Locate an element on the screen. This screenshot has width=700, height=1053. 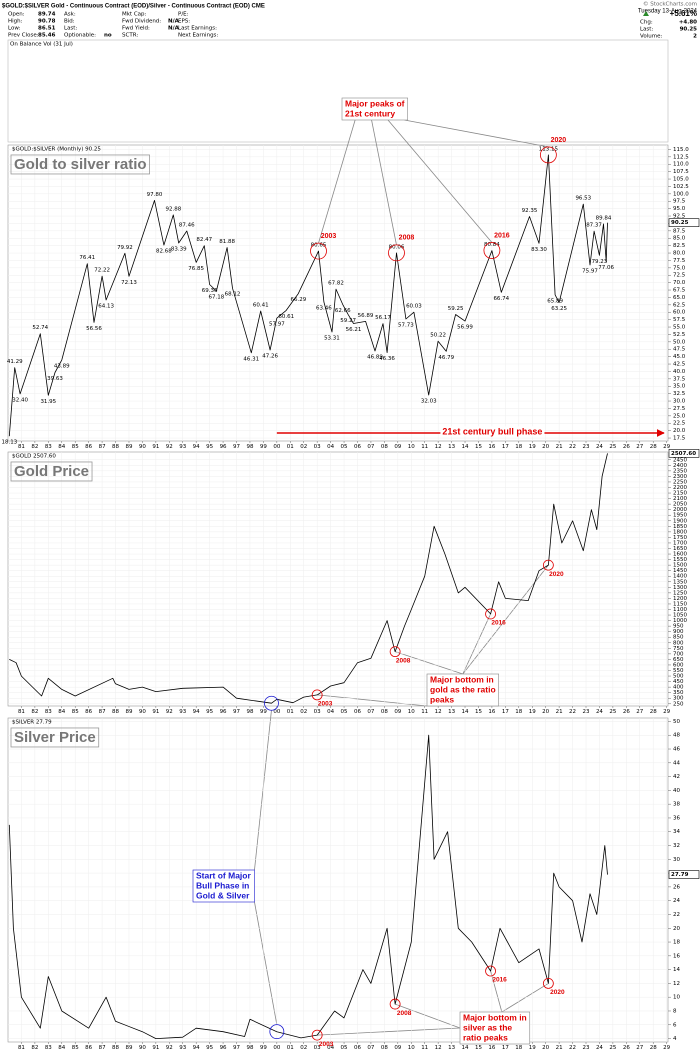
y-tick-label: 115.0 is located at coordinates (681, 150).